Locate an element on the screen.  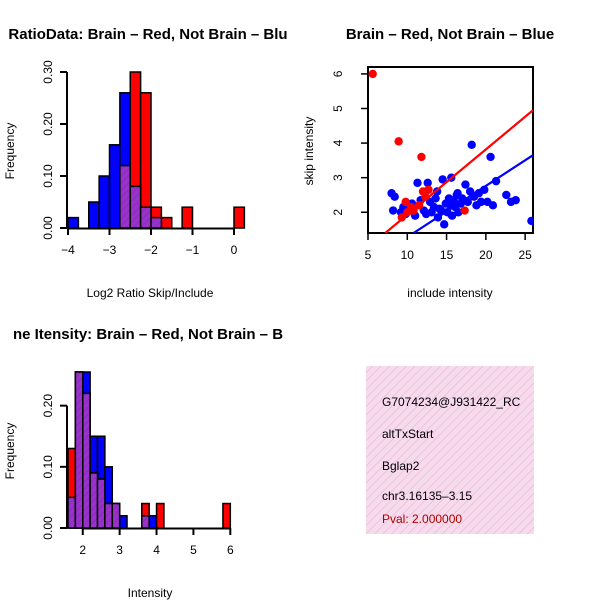
p-value: Pval: 2.000000 is located at coordinates (422, 519).